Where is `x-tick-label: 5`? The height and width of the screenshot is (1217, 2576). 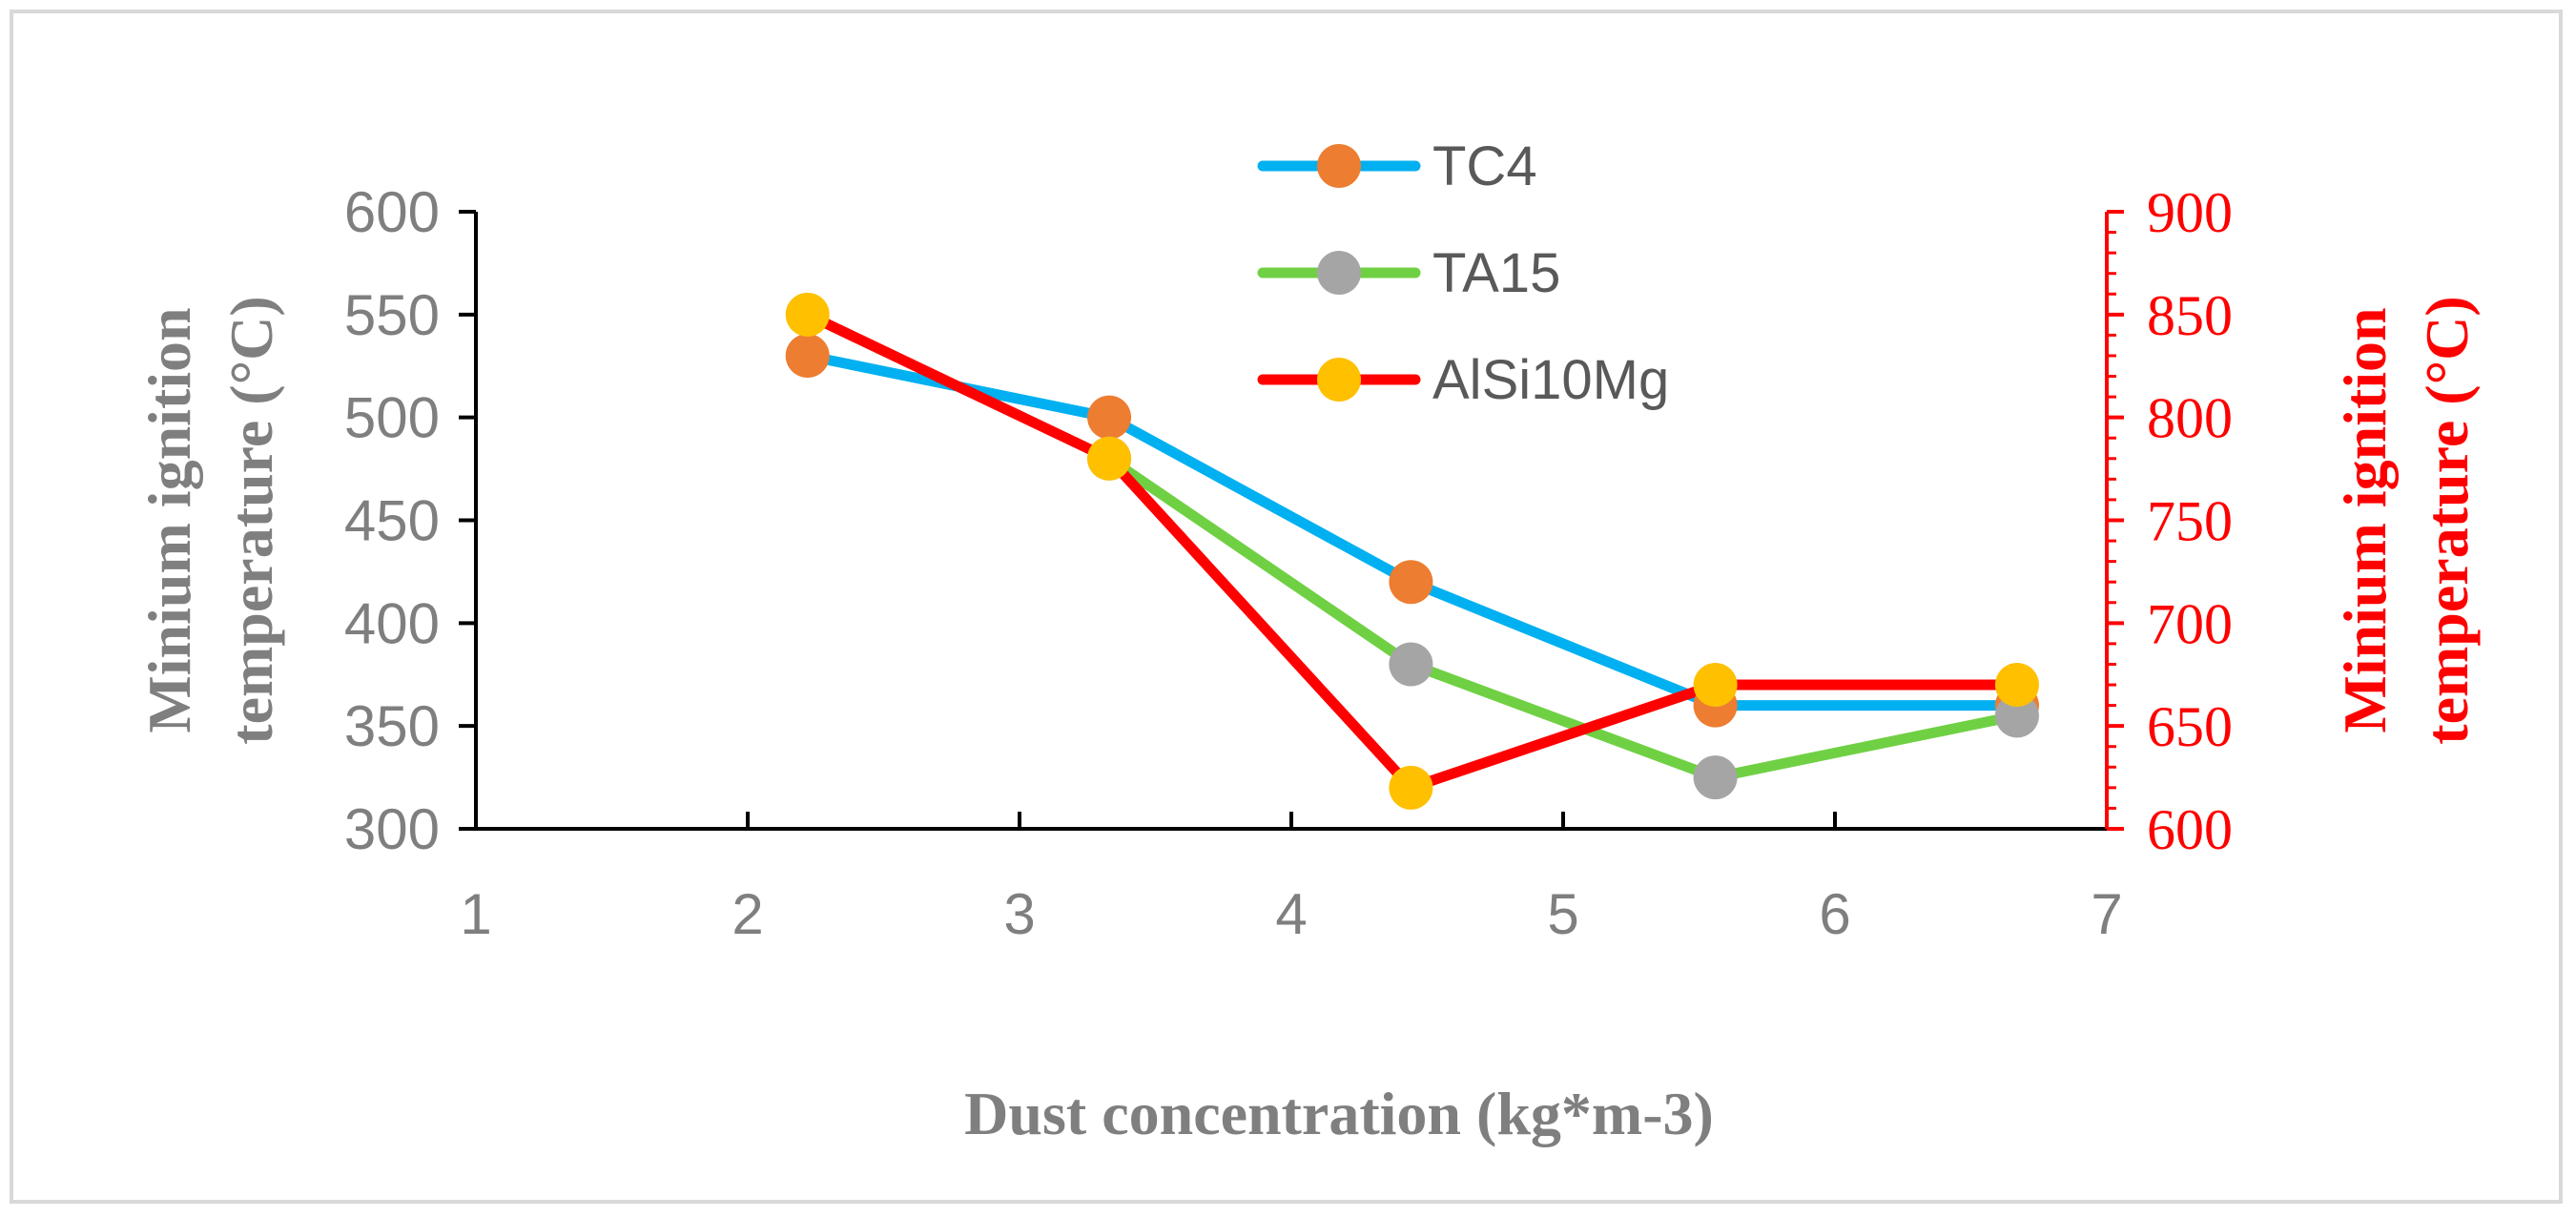 x-tick-label: 5 is located at coordinates (1562, 914).